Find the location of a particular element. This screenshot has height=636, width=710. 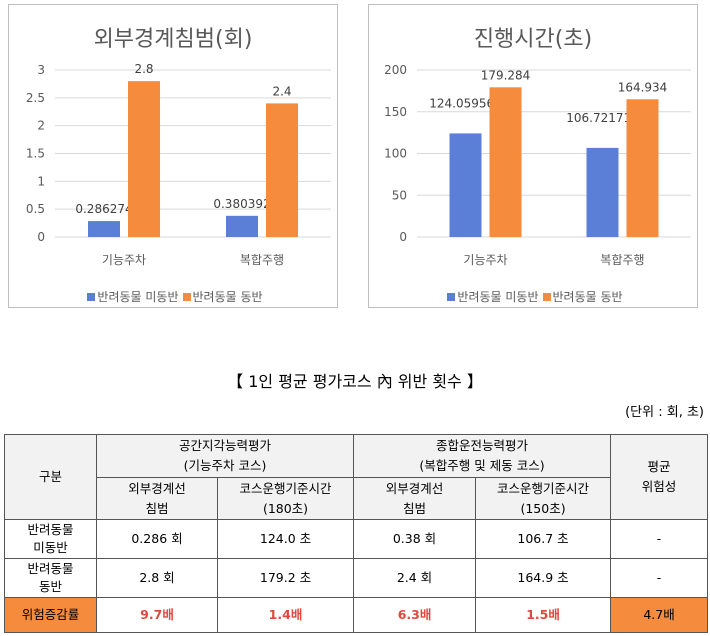

data-label: 0.380392 is located at coordinates (241, 204).